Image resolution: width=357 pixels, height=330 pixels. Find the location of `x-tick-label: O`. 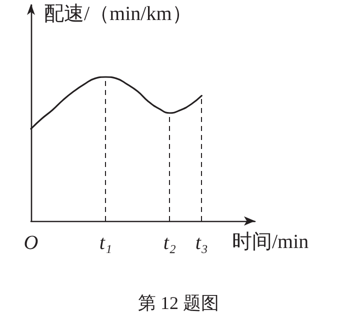

x-tick-label: O is located at coordinates (31, 243).